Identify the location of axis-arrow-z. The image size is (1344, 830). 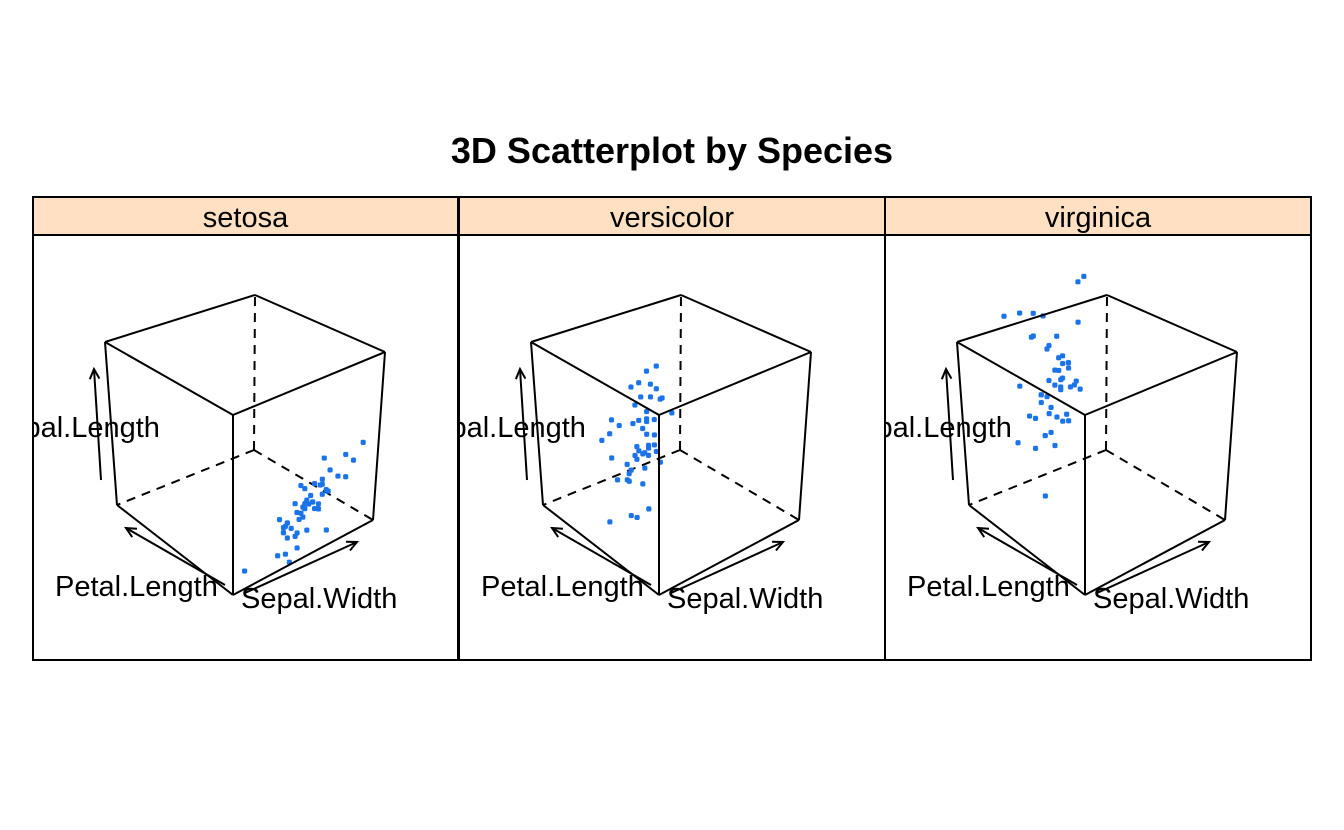
(97, 424).